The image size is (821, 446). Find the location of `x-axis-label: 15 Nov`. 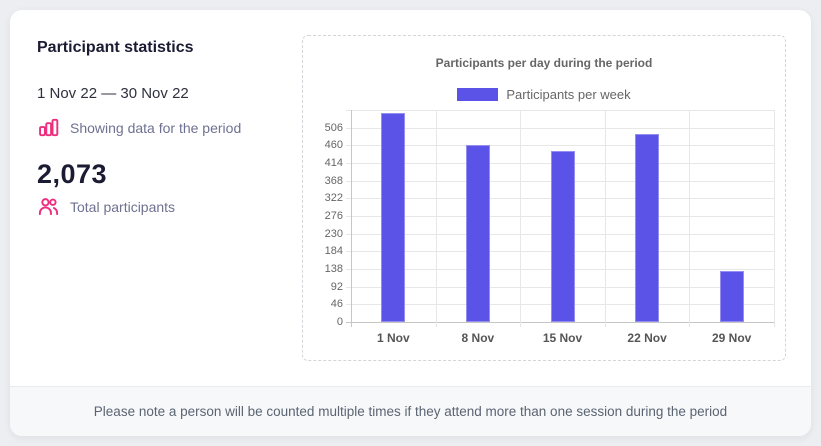

x-axis-label: 15 Nov is located at coordinates (562, 338).